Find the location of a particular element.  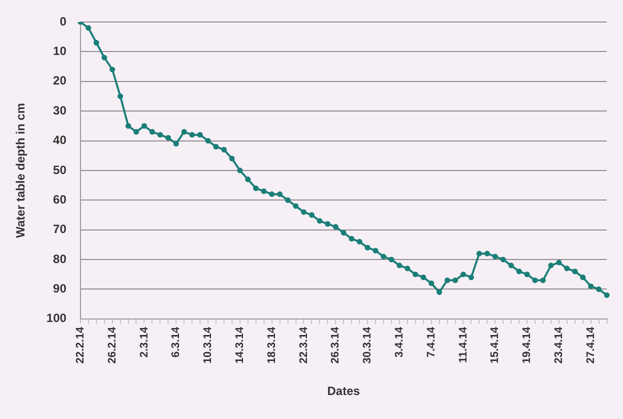

y-tick-label: 50 is located at coordinates (60, 169).